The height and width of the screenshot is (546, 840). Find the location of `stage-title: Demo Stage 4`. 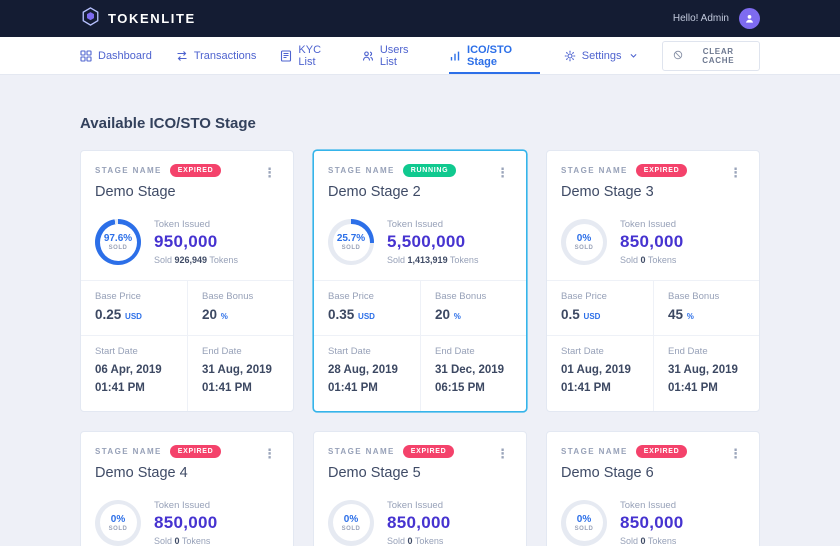

stage-title: Demo Stage 4 is located at coordinates (141, 472).